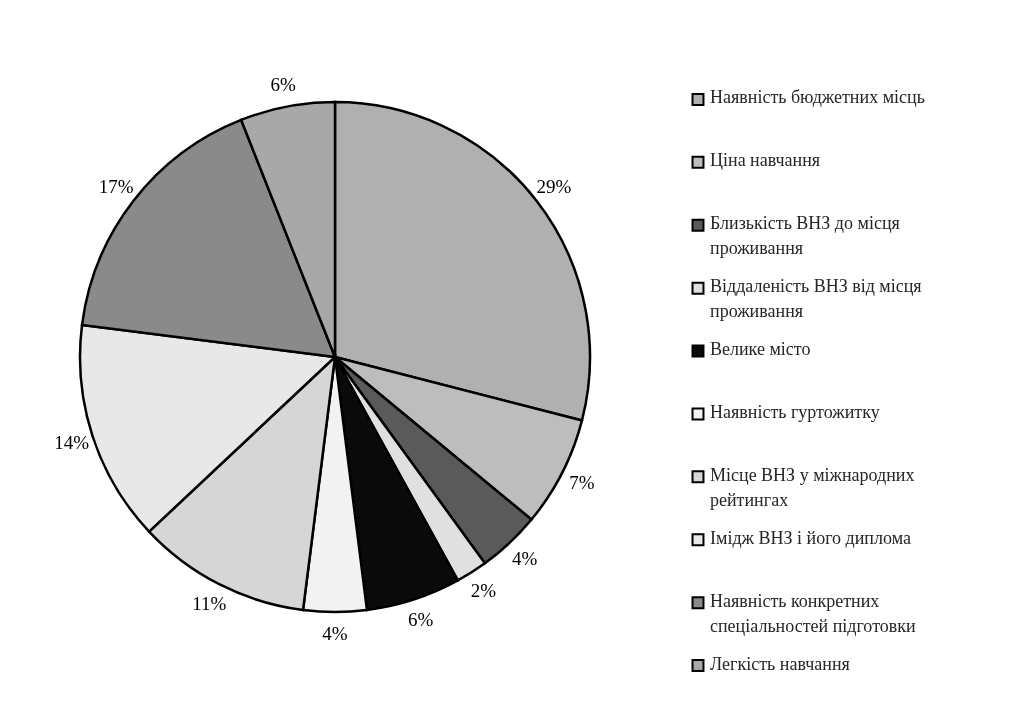 The width and height of the screenshot is (1024, 714). I want to click on legend-label: Наявність бюджетних місць, so click(817, 97).